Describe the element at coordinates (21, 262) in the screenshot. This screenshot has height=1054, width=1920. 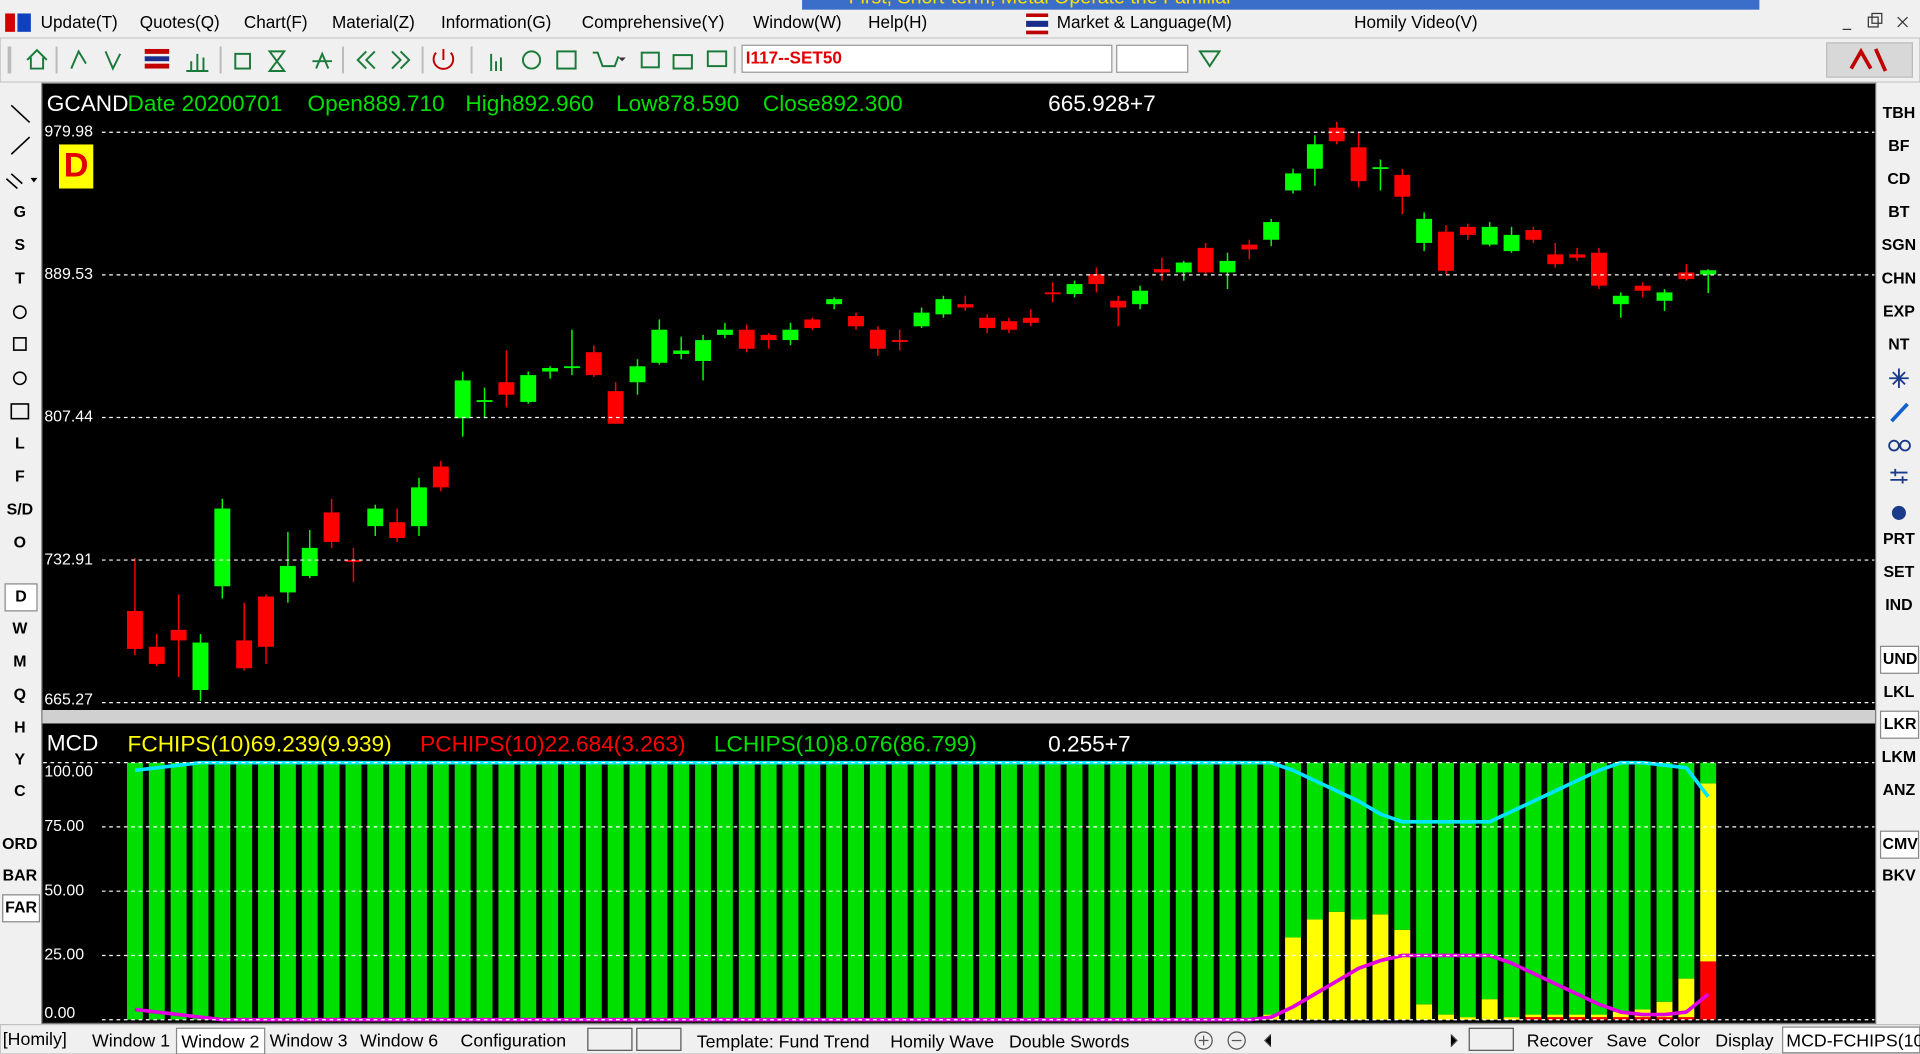
I see `draw-tool-icons` at that location.